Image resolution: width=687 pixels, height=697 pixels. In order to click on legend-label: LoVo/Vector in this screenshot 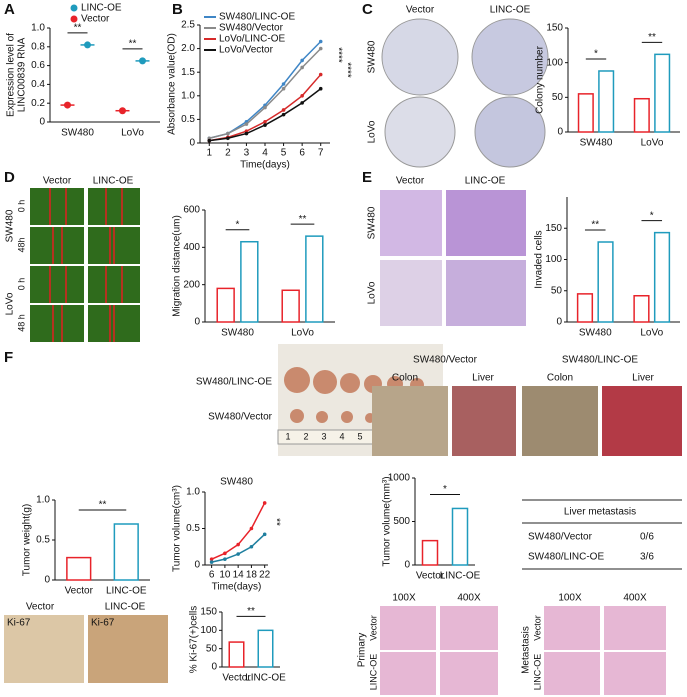, I will do `click(246, 50)`.